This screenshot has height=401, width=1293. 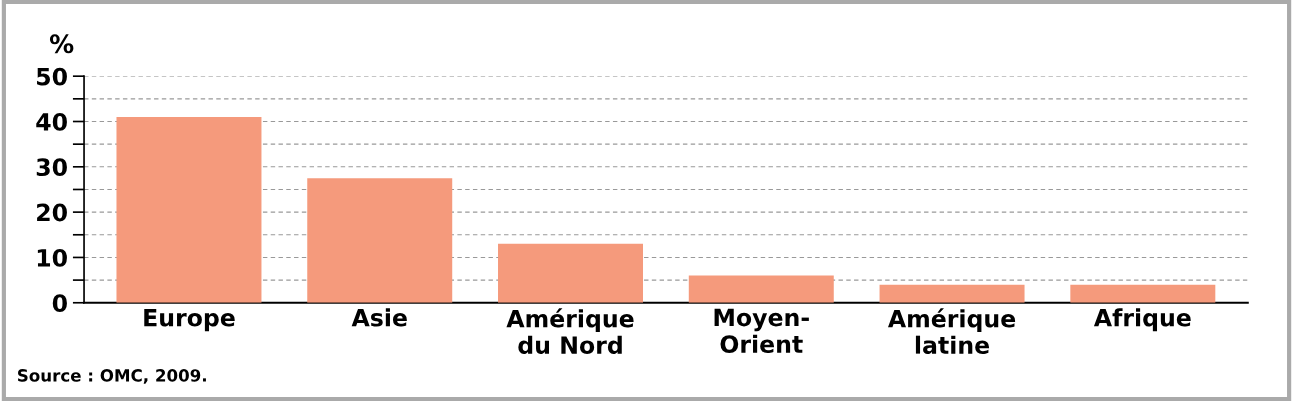 I want to click on x-tick-label: Afrique, so click(x=1142, y=320).